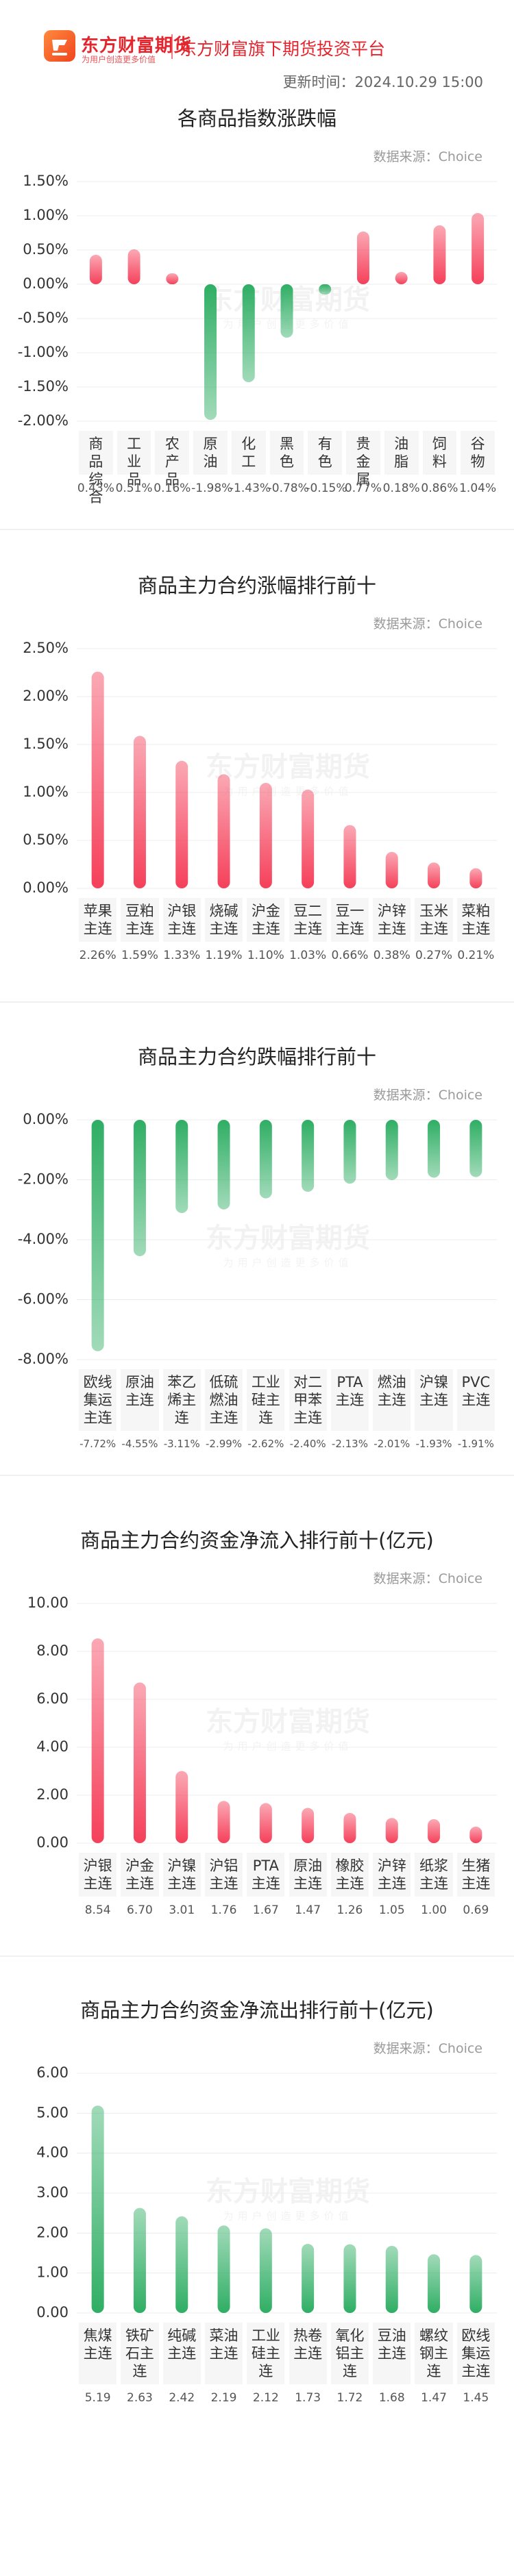  I want to click on value-label: 2.63, so click(140, 2398).